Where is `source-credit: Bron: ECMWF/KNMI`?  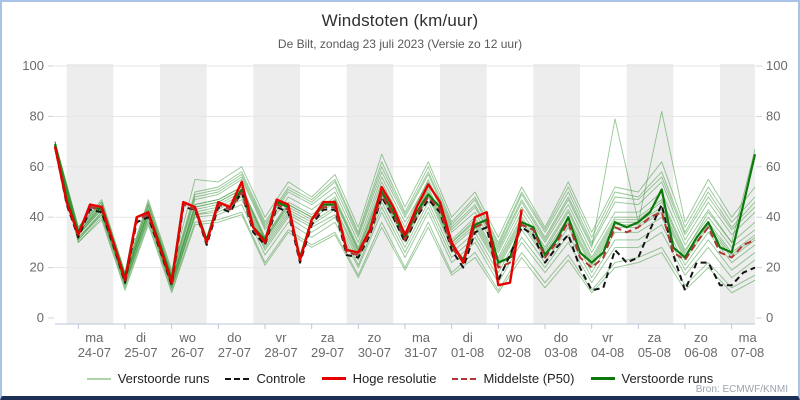
source-credit: Bron: ECMWF/KNMI is located at coordinates (741, 389).